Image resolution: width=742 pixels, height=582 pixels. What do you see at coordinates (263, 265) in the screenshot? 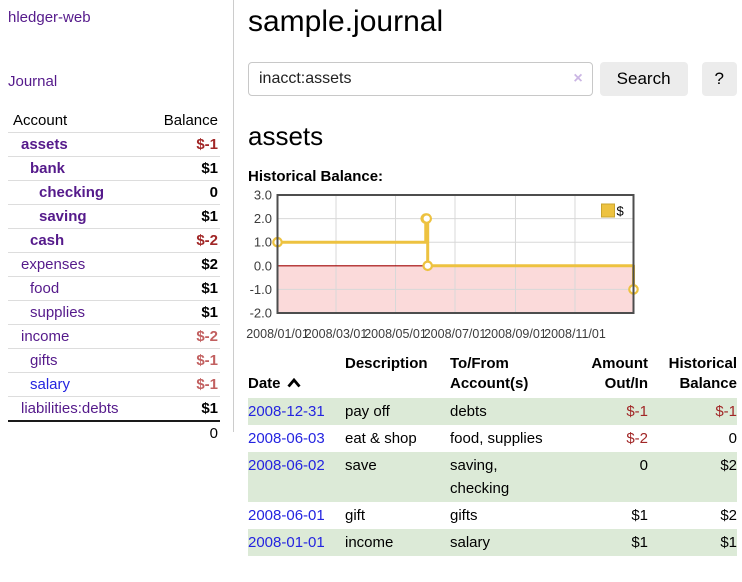
I see `y-tick-label: 0.0` at bounding box center [263, 265].